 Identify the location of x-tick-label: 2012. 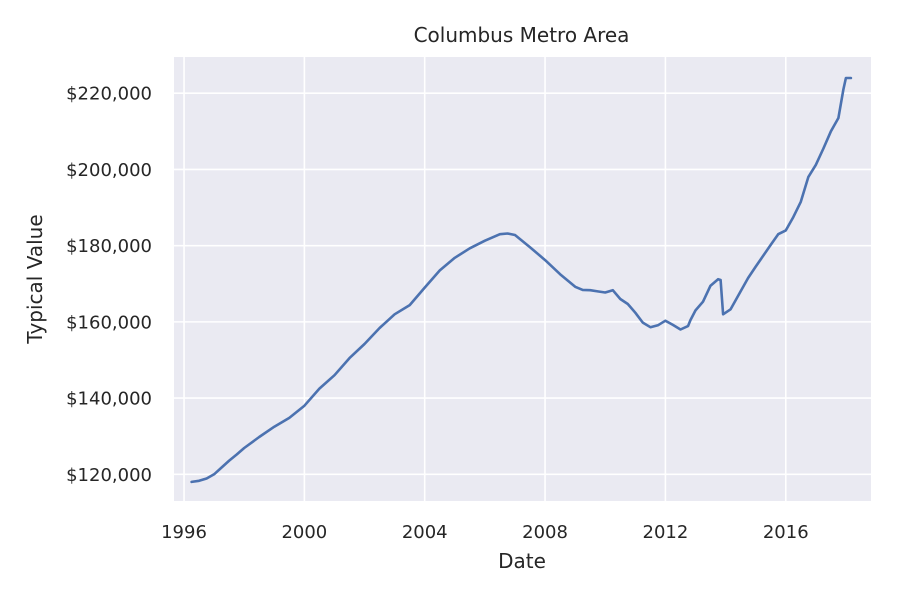
(666, 532).